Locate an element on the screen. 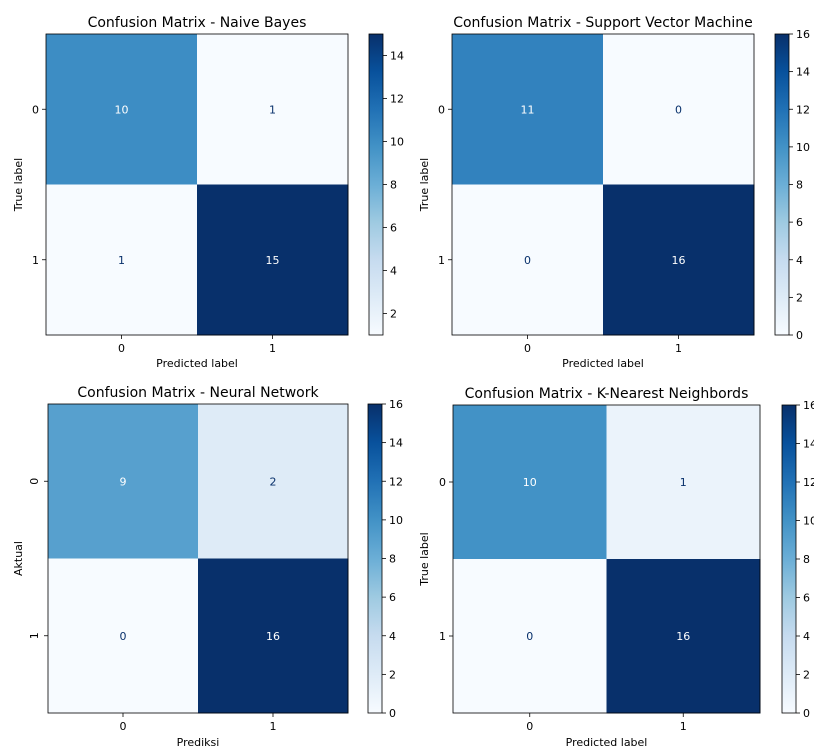 Image resolution: width=814 pixels, height=749 pixels. chart-title: Confusion Matrix - Neural Network is located at coordinates (198, 393).